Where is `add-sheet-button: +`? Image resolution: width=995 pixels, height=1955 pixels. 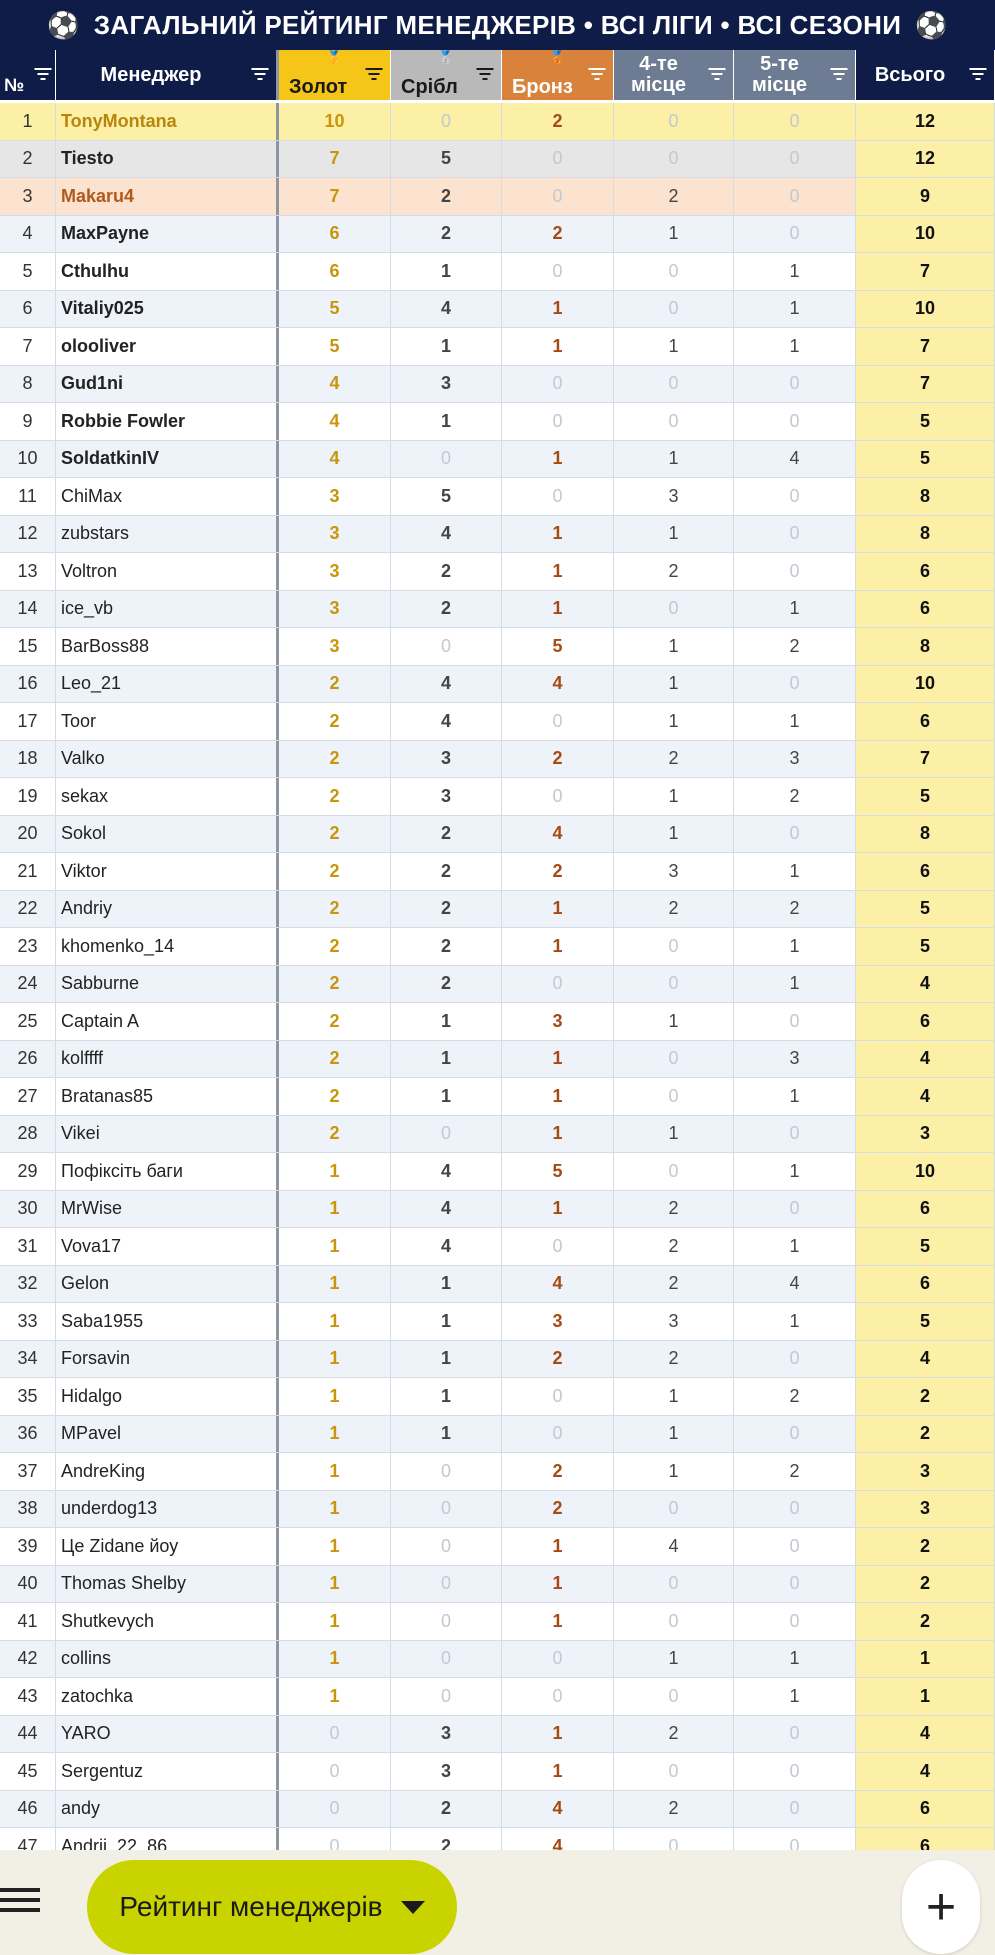 add-sheet-button: + is located at coordinates (941, 1907).